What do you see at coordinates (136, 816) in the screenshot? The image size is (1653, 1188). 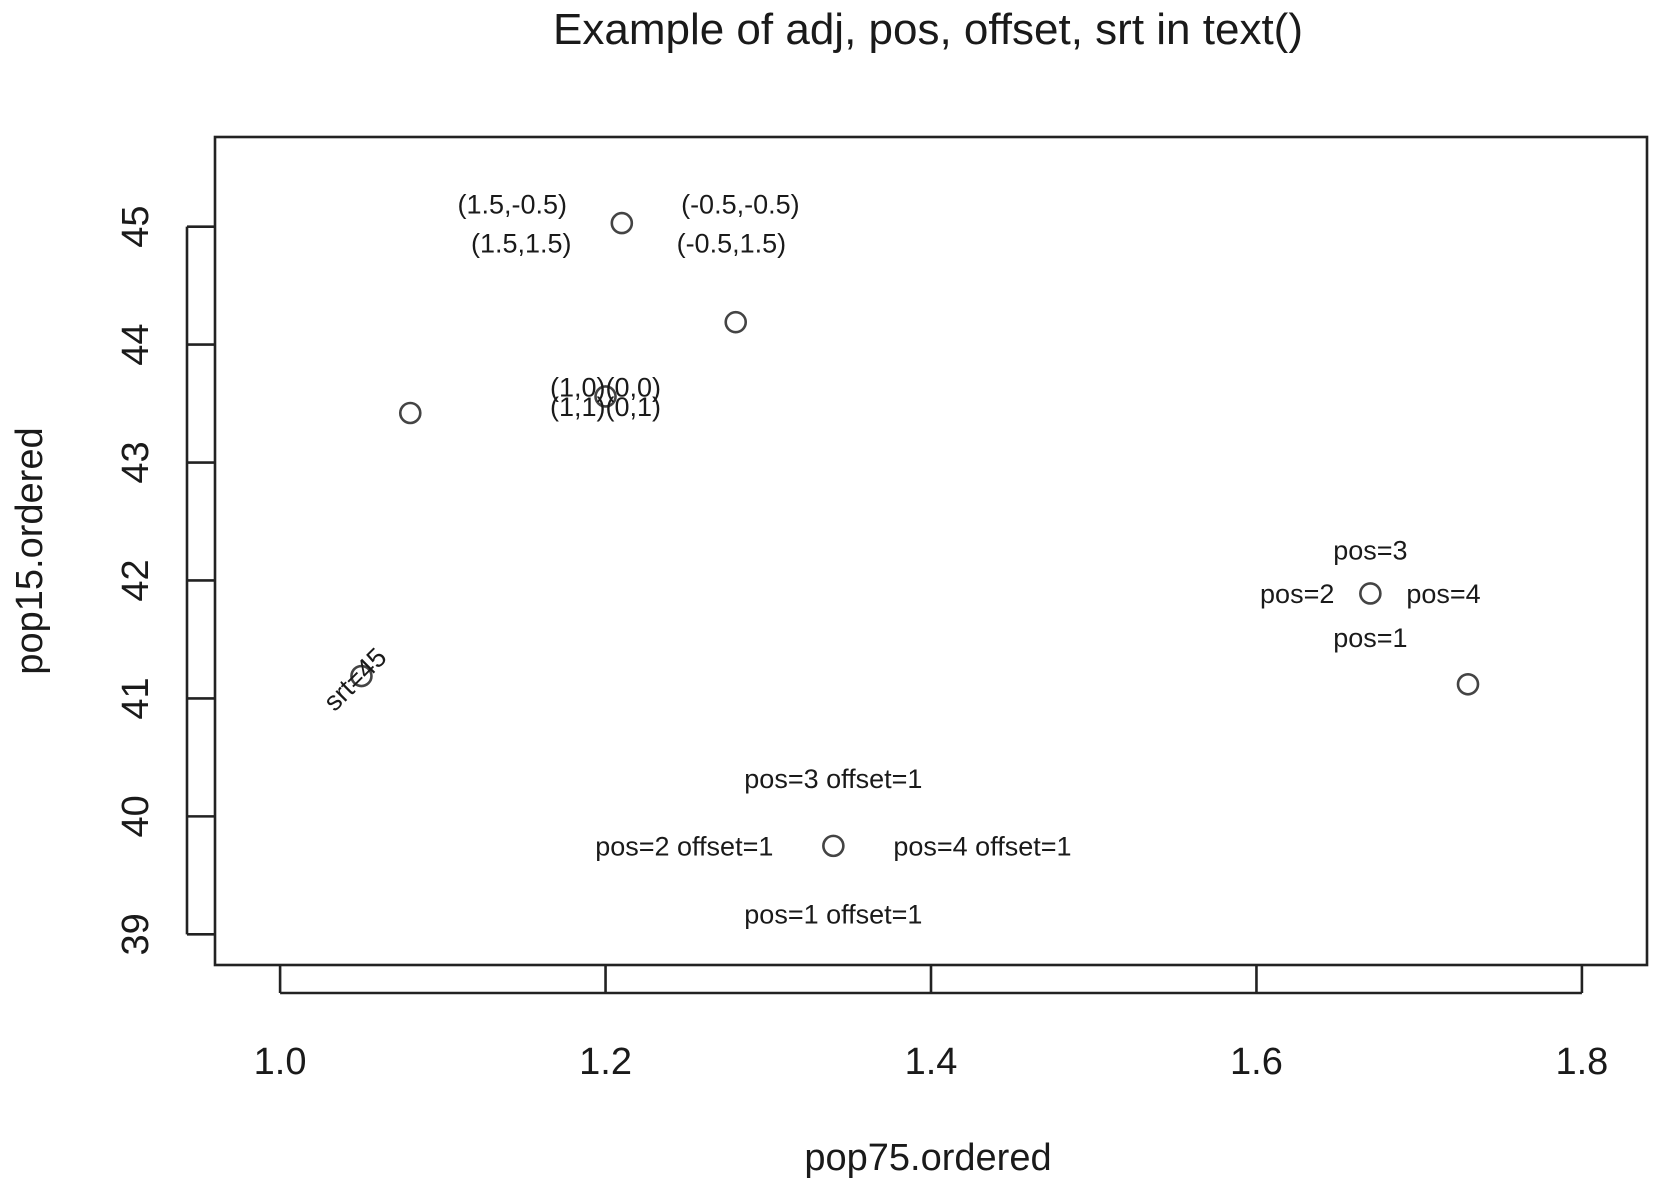 I see `y-tick-label: 40` at bounding box center [136, 816].